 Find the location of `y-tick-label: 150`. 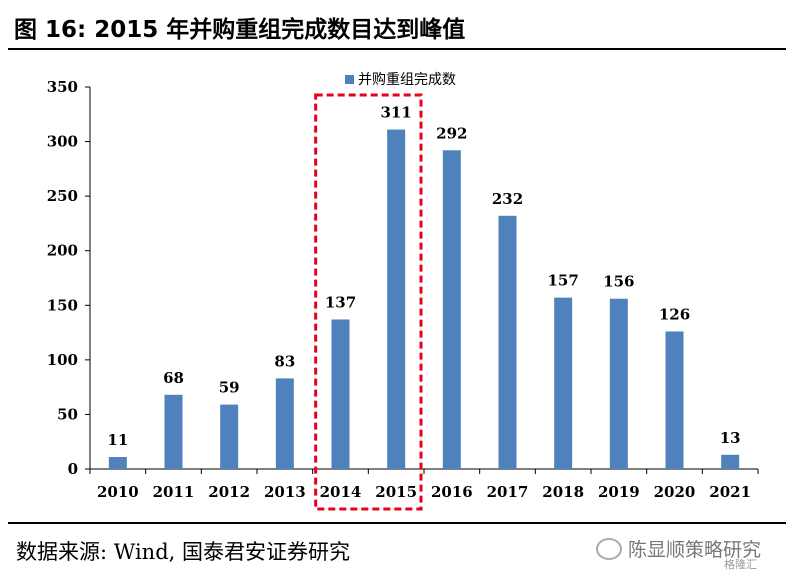

y-tick-label: 150 is located at coordinates (62, 305).